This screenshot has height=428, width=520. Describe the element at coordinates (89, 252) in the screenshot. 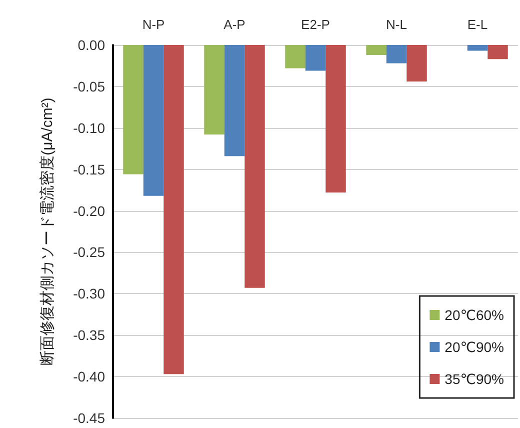

I see `y-tick-label: -0.25` at that location.